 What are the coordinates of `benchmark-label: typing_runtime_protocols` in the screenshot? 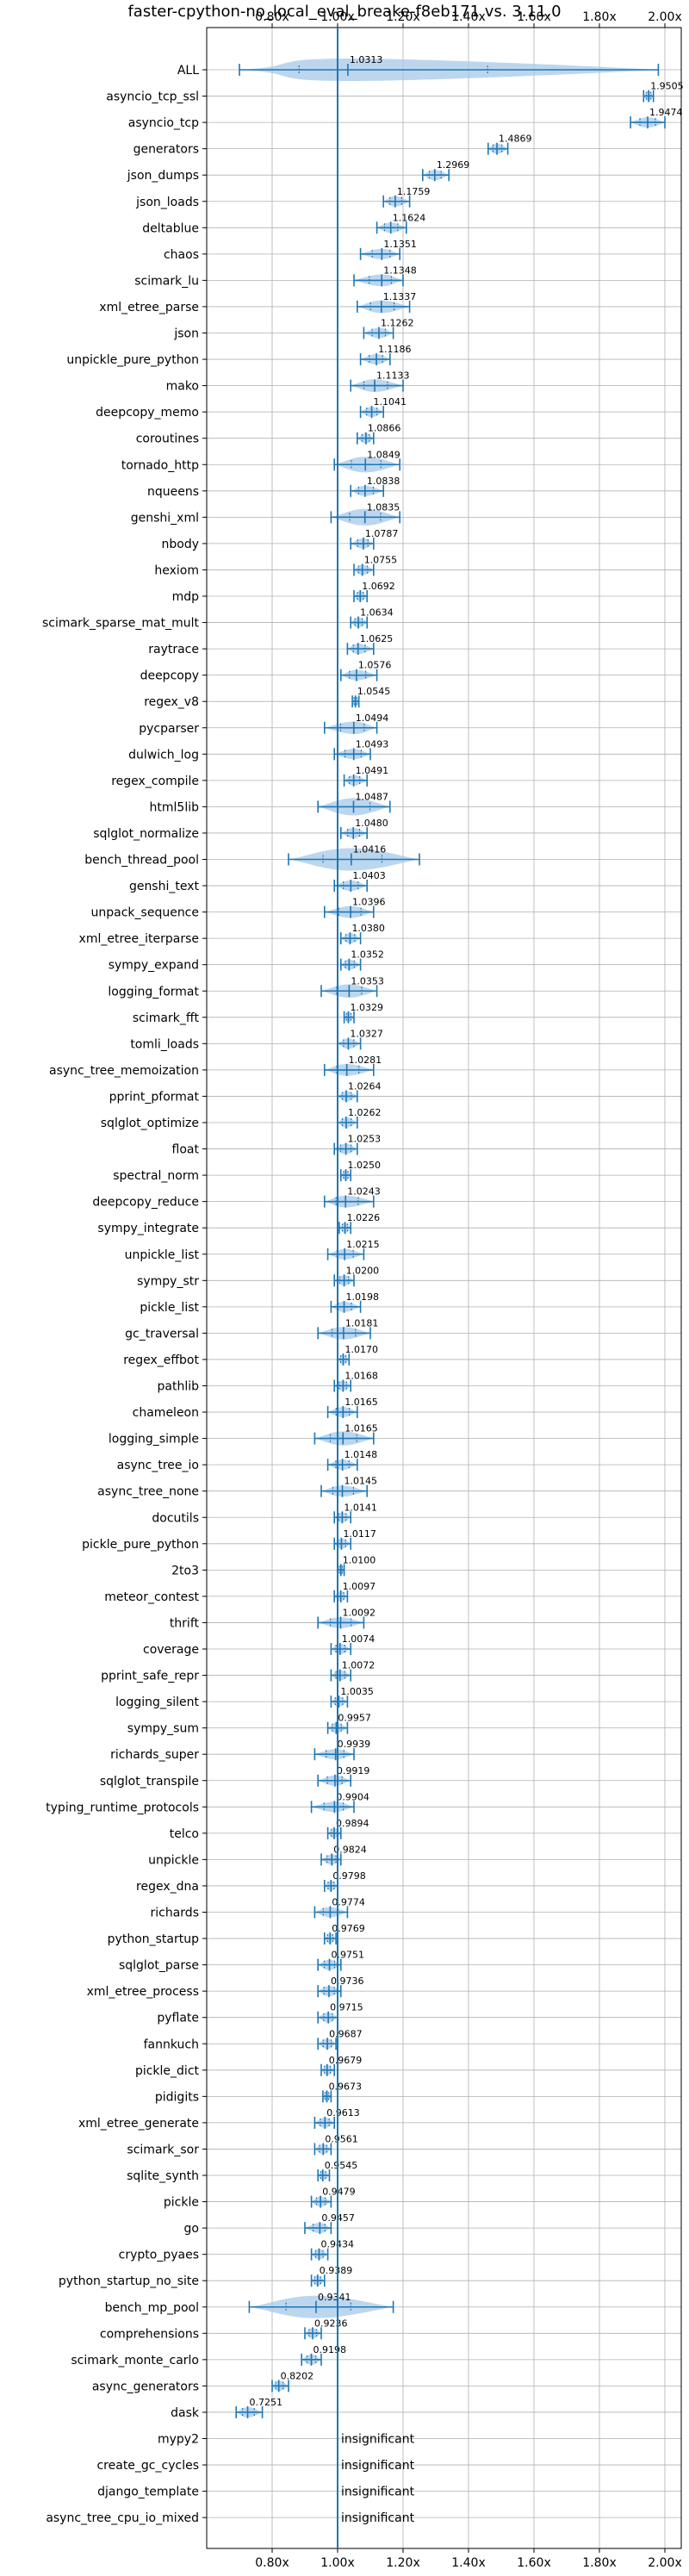 It's located at (122, 1808).